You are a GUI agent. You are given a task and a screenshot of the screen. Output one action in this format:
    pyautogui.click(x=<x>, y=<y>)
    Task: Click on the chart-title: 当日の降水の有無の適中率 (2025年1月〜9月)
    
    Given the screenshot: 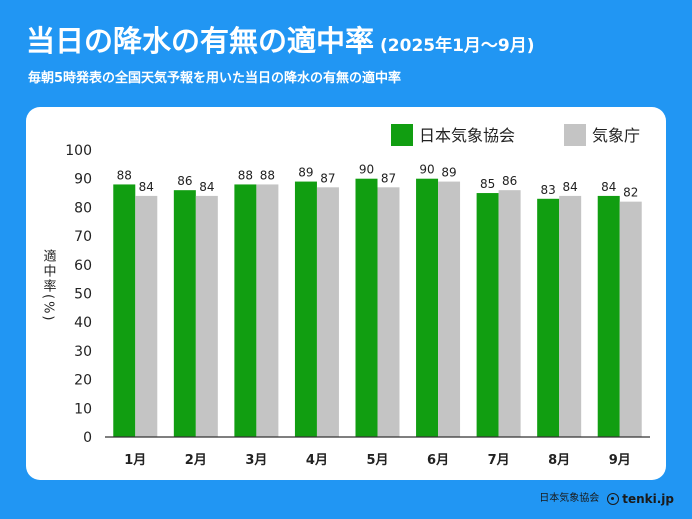 What is the action you would take?
    pyautogui.click(x=280, y=43)
    